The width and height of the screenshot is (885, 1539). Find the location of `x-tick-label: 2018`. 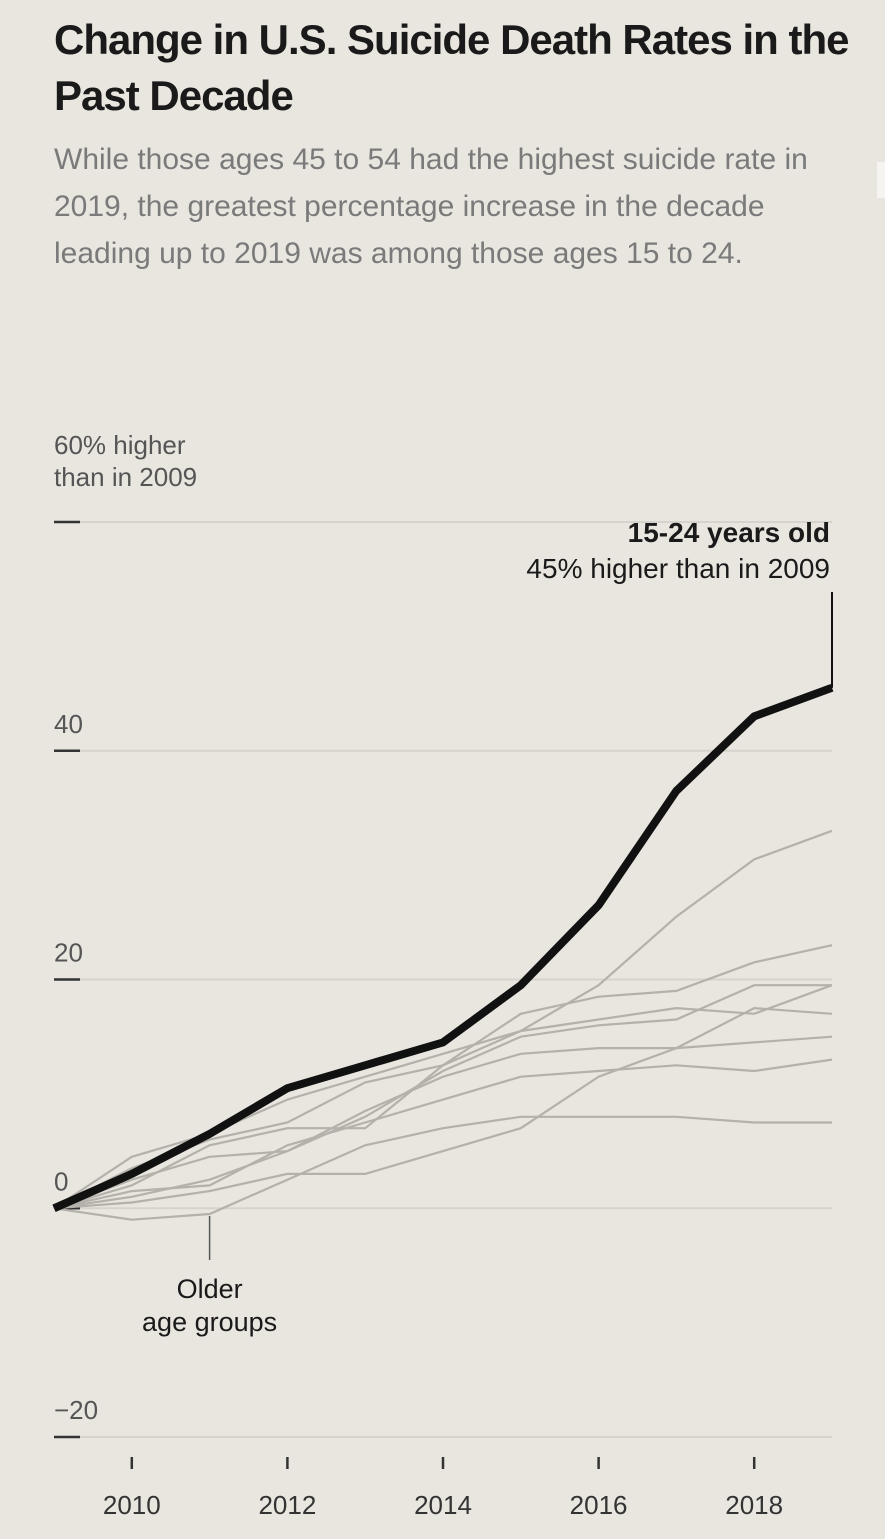

x-tick-label: 2018 is located at coordinates (754, 1505).